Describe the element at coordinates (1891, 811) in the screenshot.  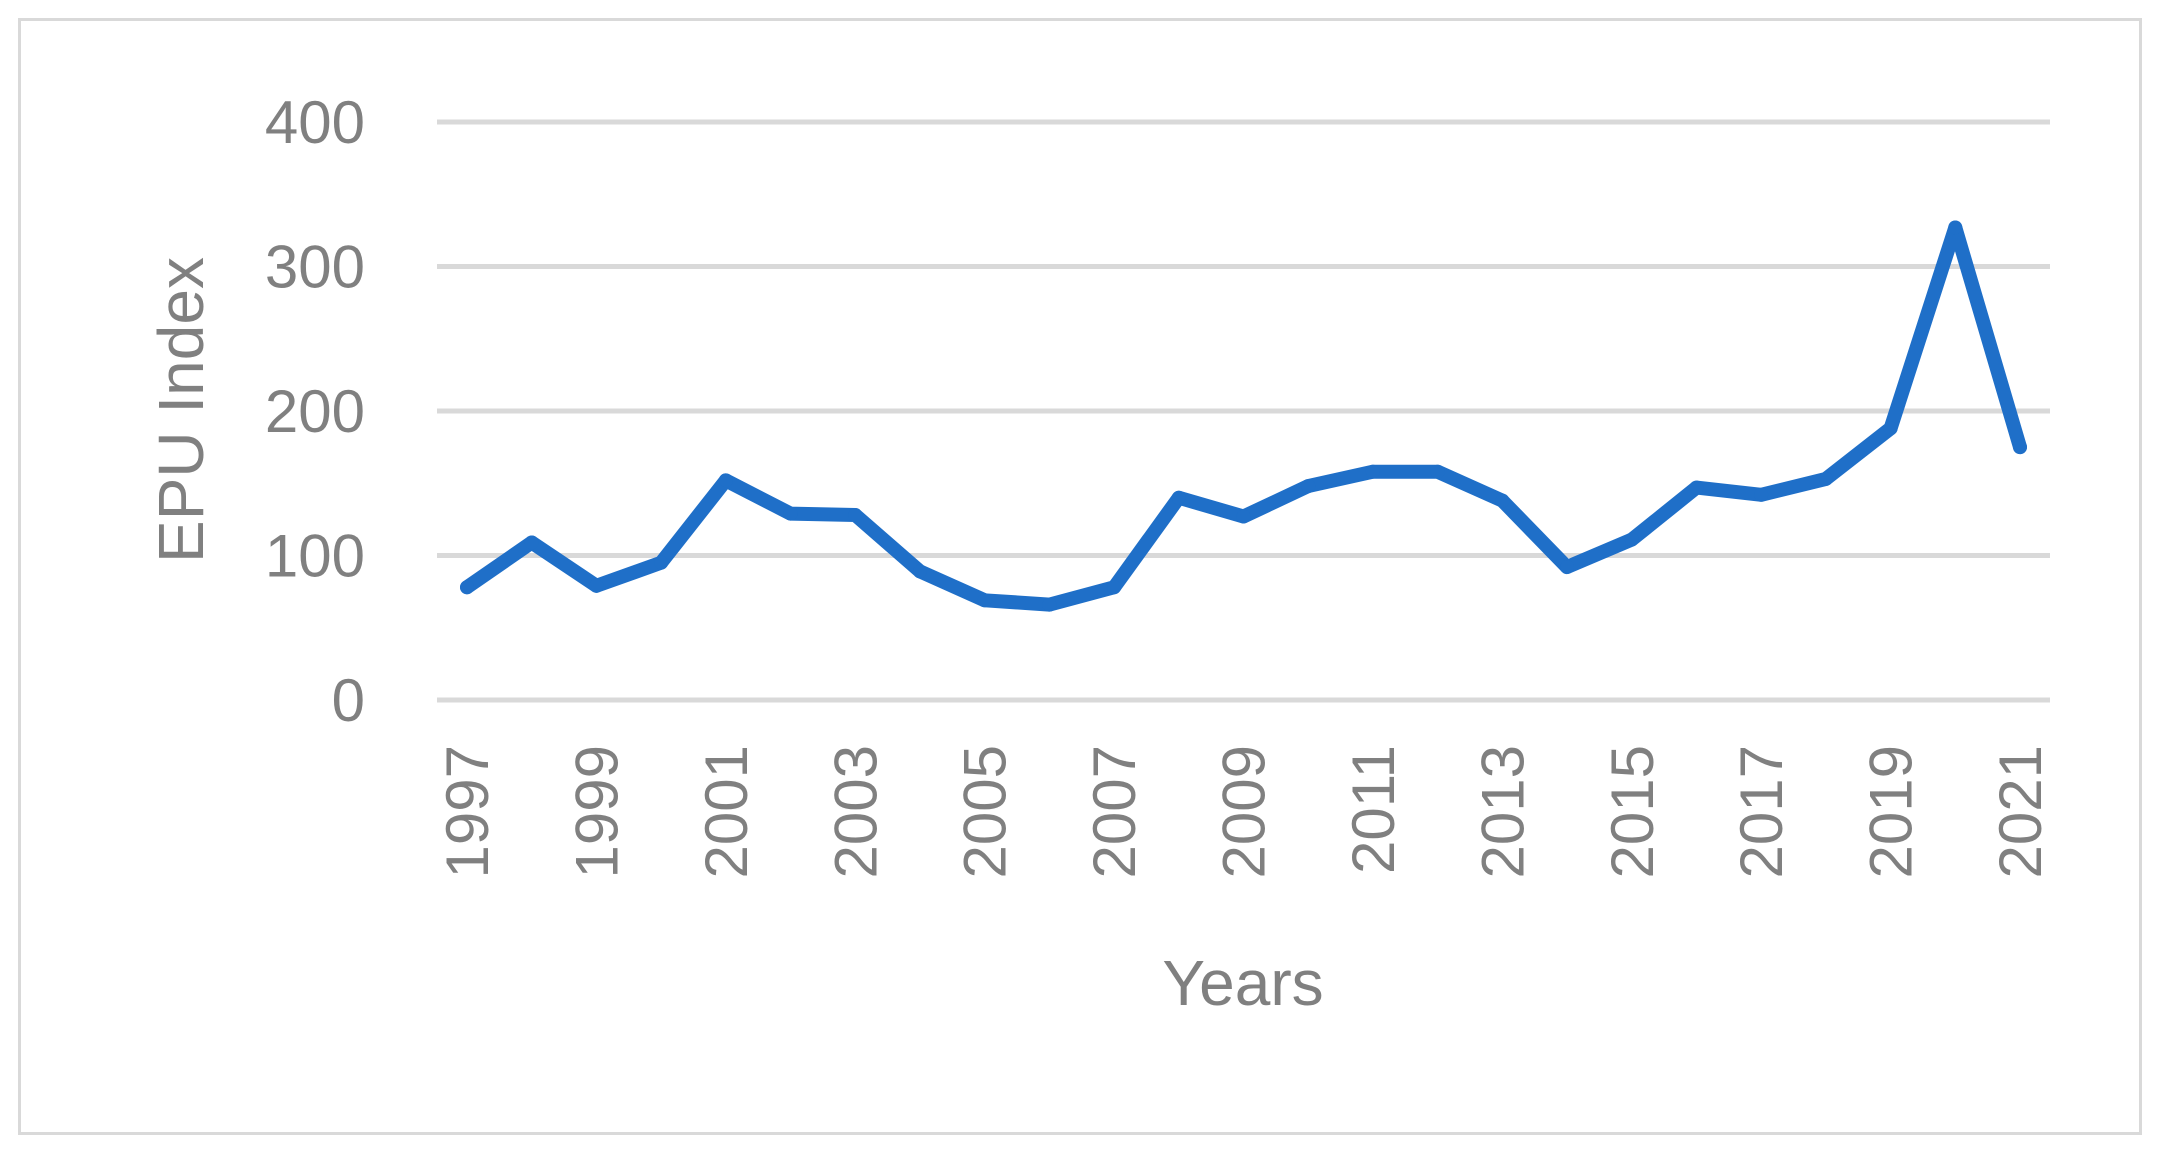
I see `x-tick-label: 2019` at that location.